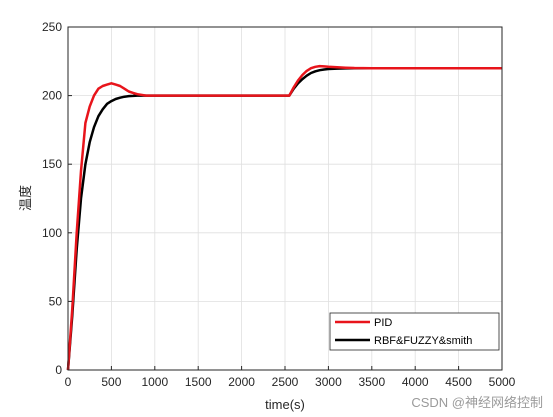  Describe the element at coordinates (52, 96) in the screenshot. I see `y-tick-label: 200` at that location.